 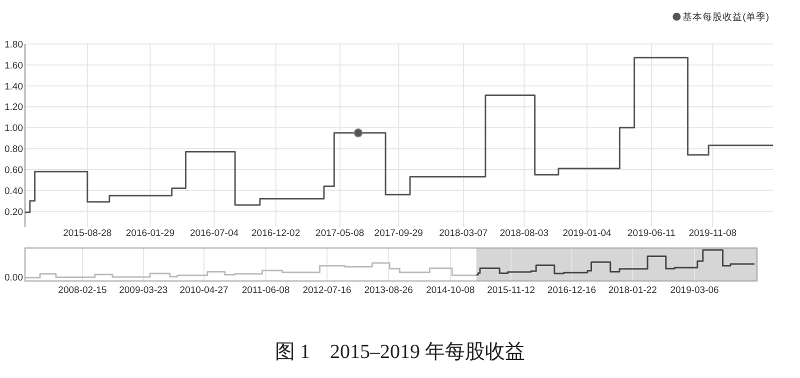 I want to click on x-tick-label: 2019-06-11, so click(x=652, y=233).